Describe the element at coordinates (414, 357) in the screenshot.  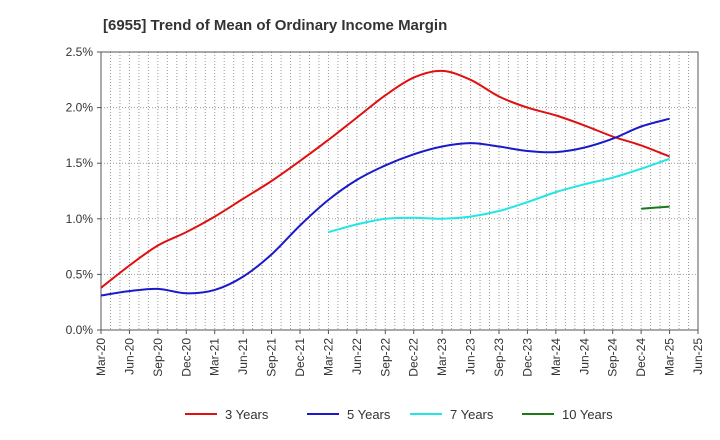
I see `x-tick-label: Dec-22` at that location.